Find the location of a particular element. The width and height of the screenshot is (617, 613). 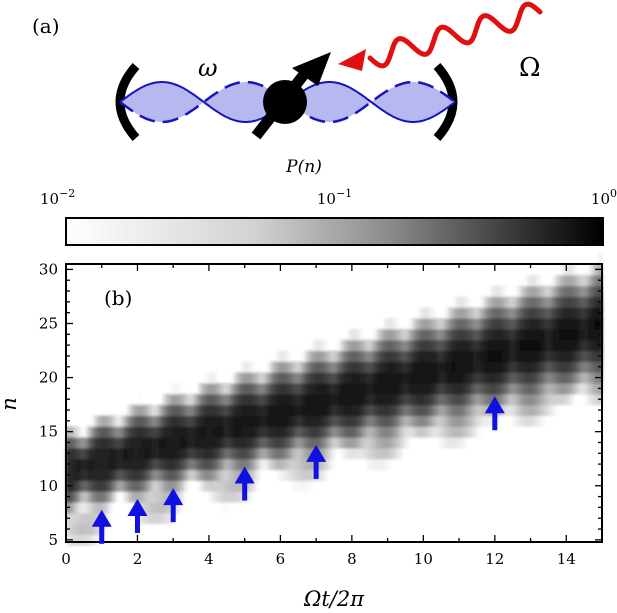

mode-line-dashed is located at coordinates (287, 102).